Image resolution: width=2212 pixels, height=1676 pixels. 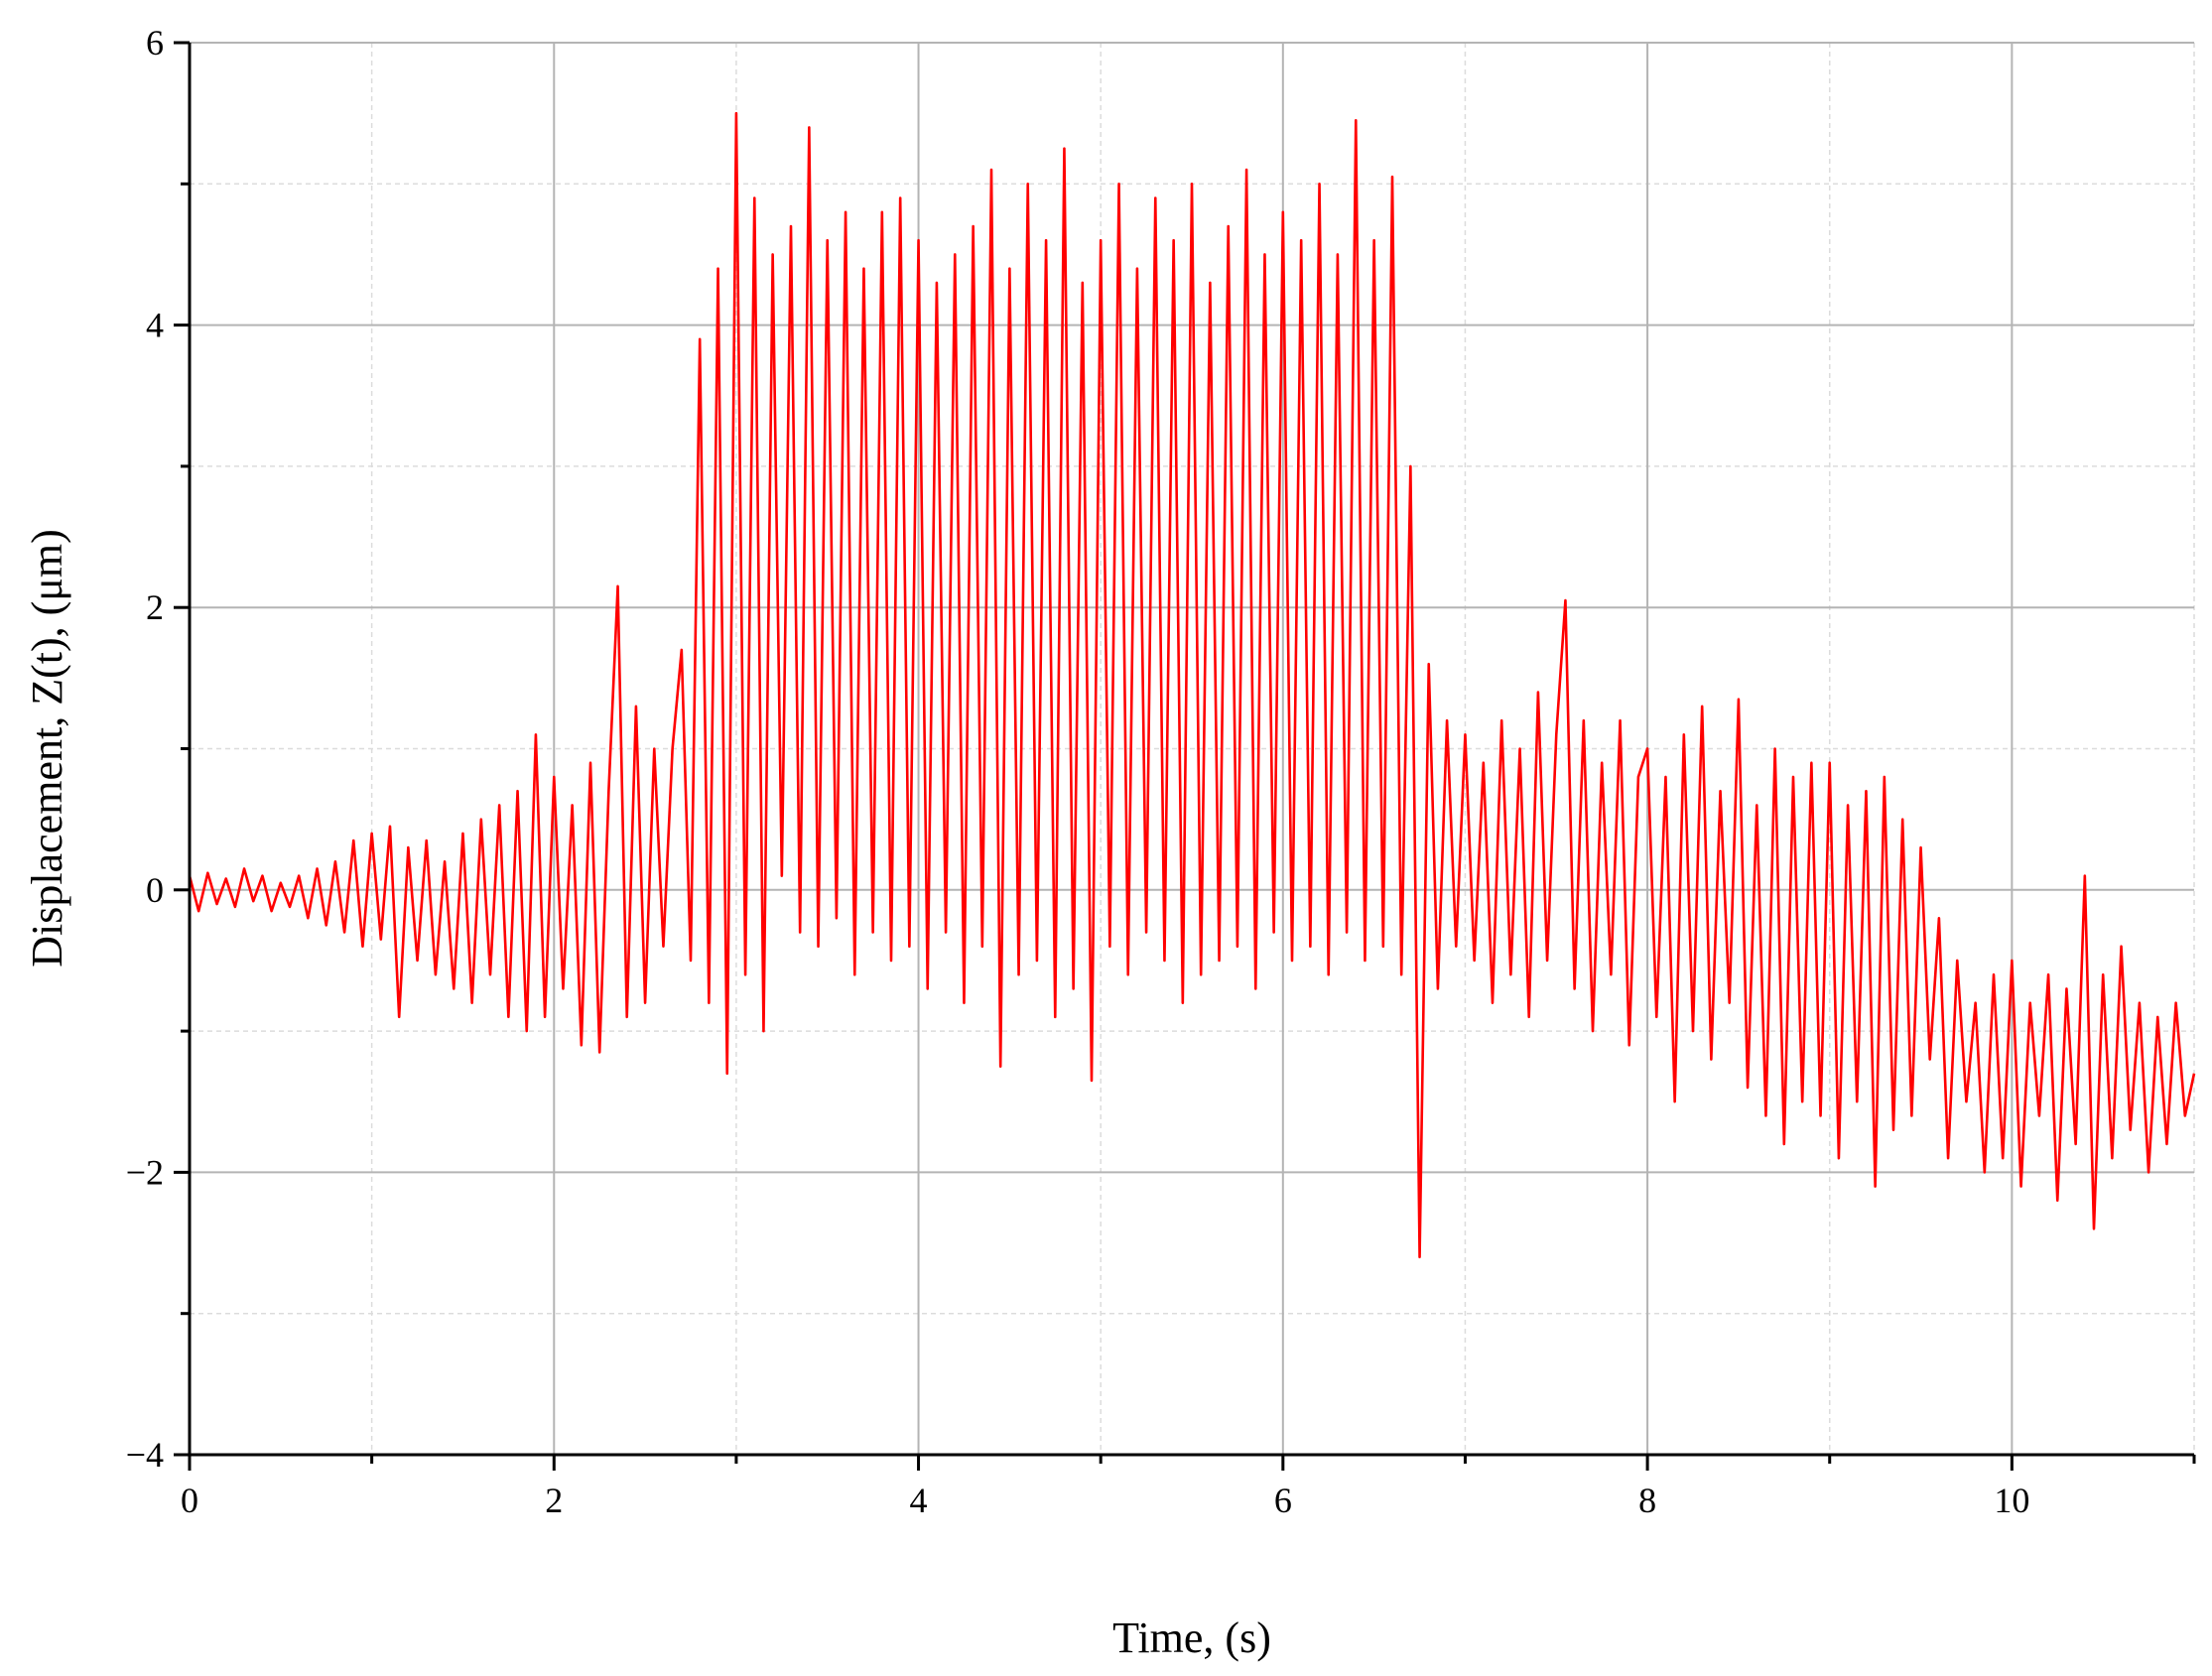 What do you see at coordinates (554, 1500) in the screenshot?
I see `x-tick-label: 2` at bounding box center [554, 1500].